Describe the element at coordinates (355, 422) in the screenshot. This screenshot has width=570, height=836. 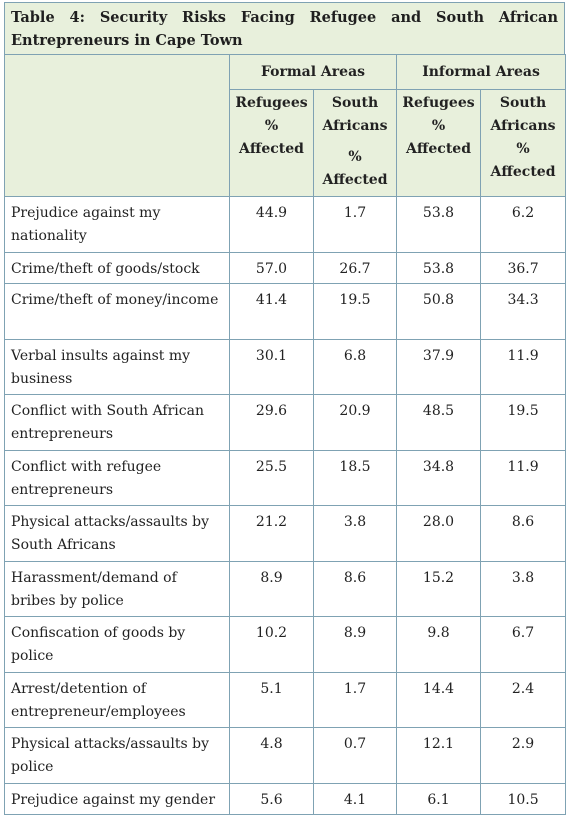
I see `formal-south-africans-value: 20.9` at that location.